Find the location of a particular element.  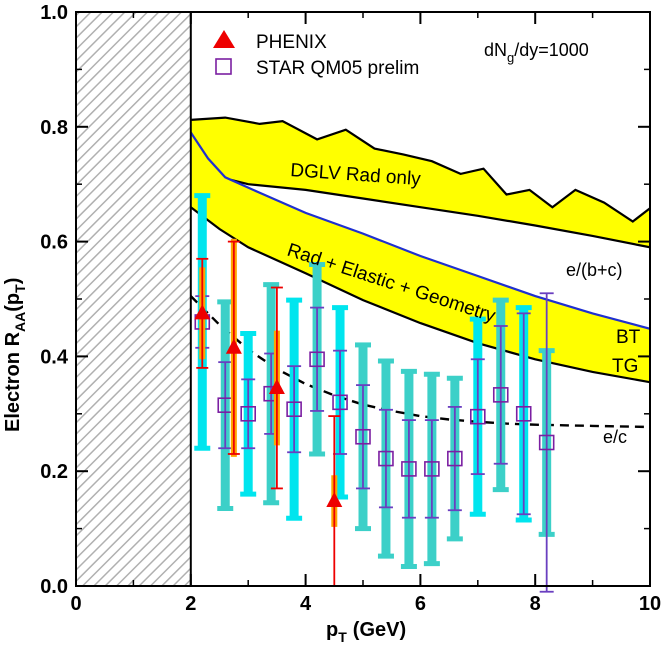

x-tick-label: 6 is located at coordinates (420, 604).